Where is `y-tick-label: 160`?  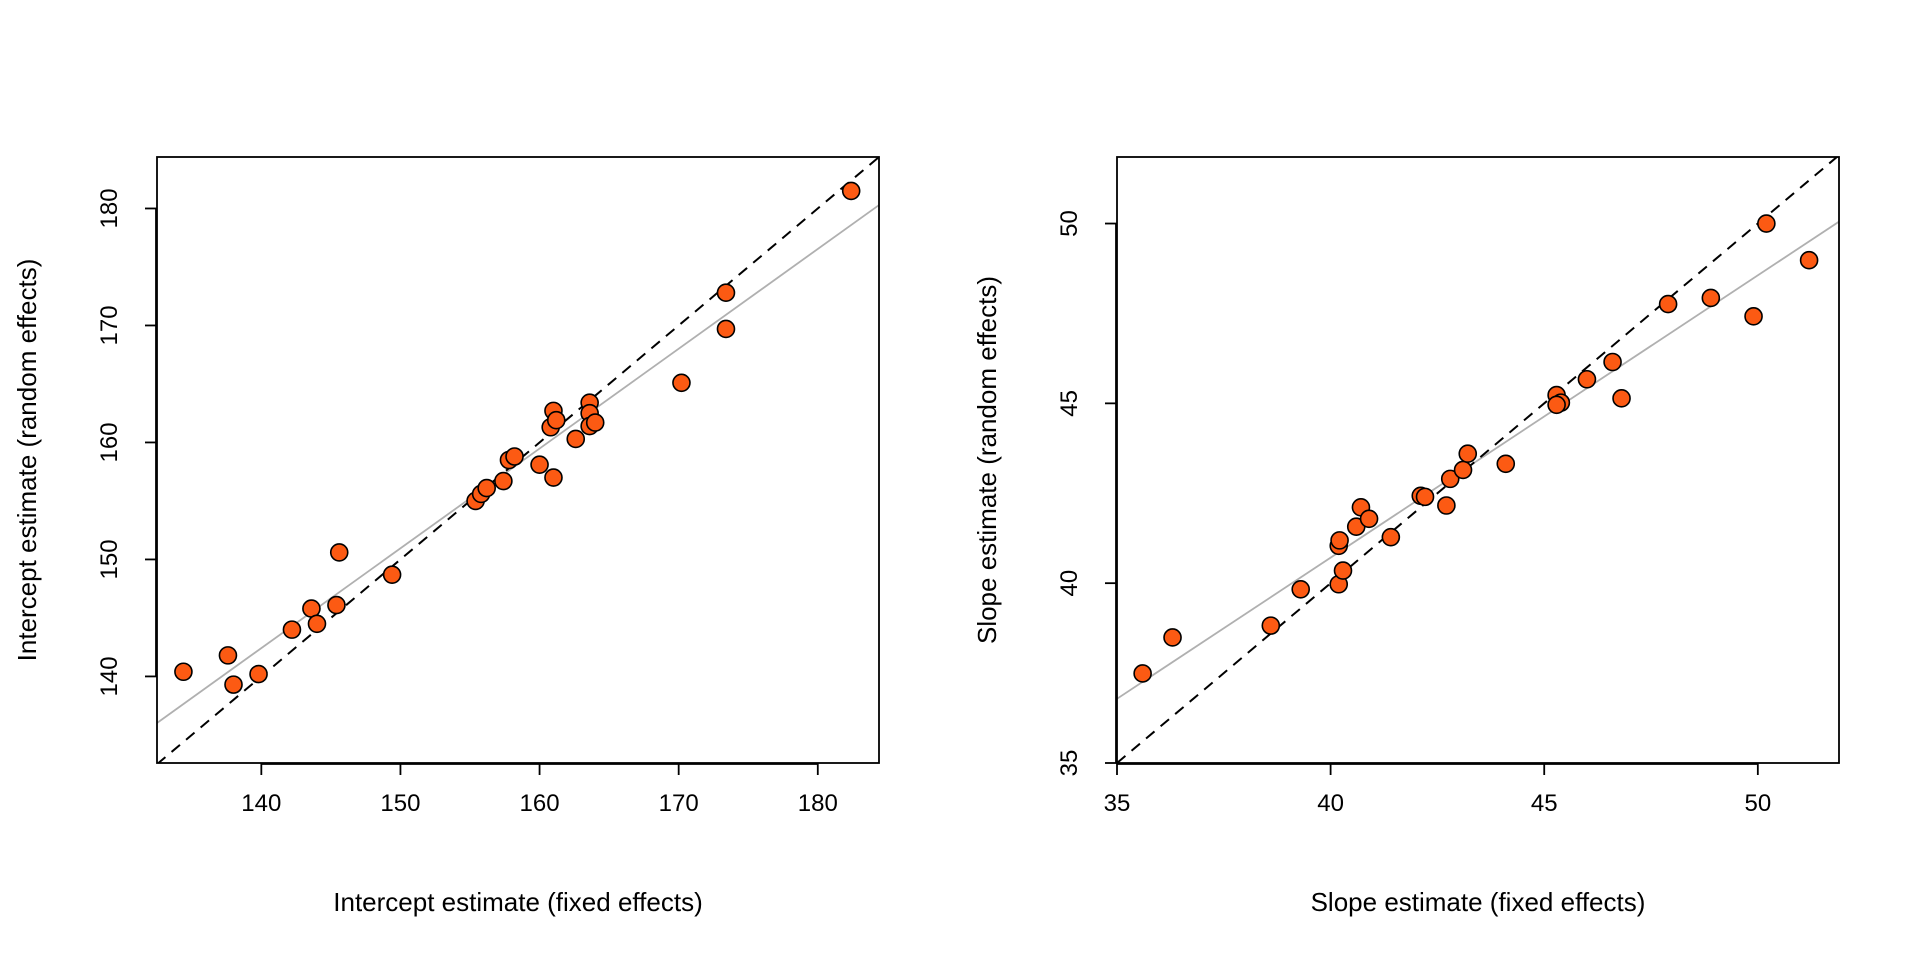
y-tick-label: 160 is located at coordinates (109, 442).